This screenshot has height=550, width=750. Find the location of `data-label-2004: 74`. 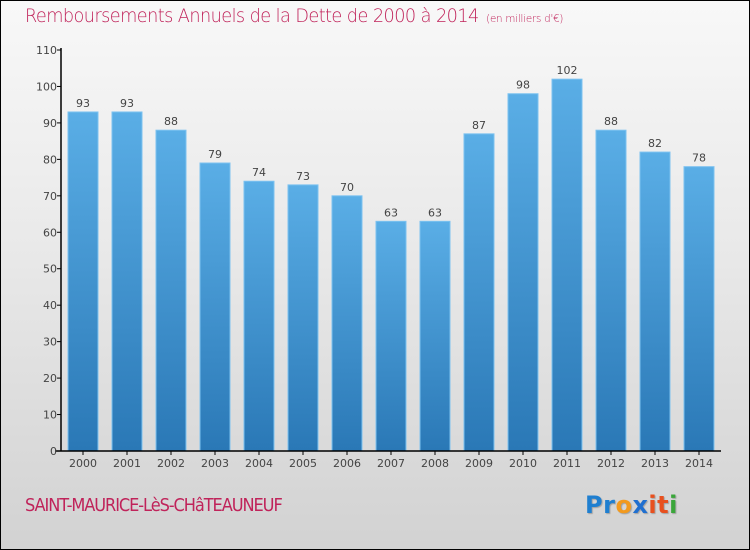

data-label-2004: 74 is located at coordinates (259, 172).